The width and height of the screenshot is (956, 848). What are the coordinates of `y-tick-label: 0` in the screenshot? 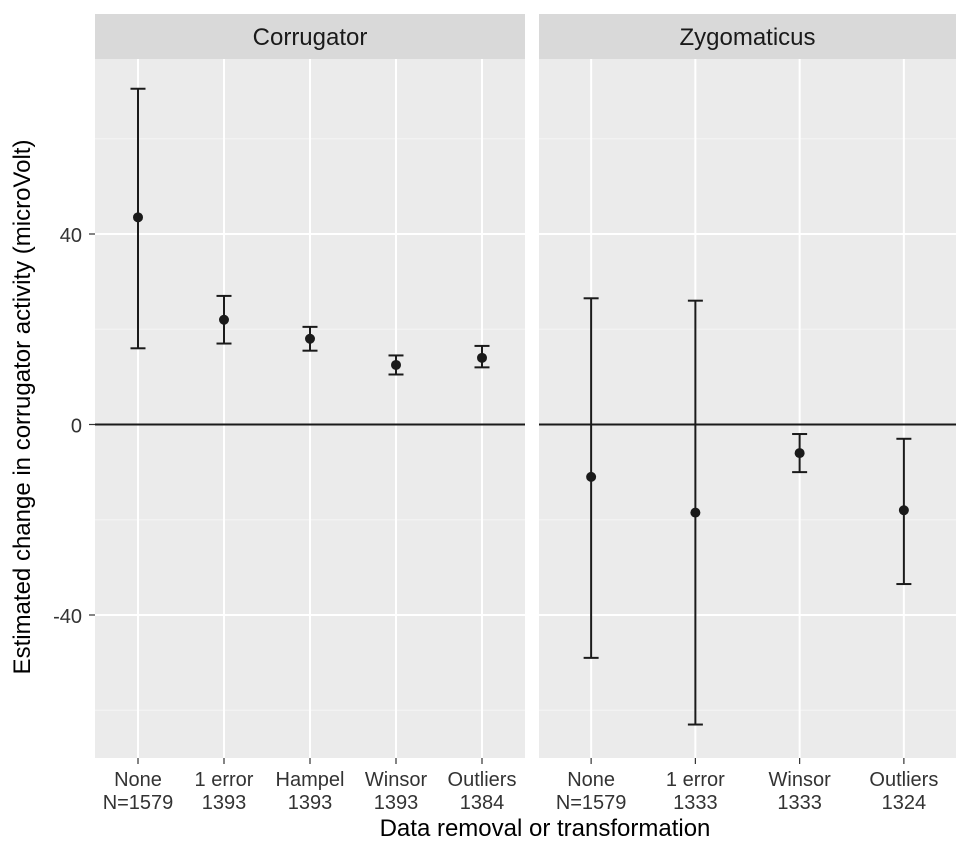 It's located at (76, 427).